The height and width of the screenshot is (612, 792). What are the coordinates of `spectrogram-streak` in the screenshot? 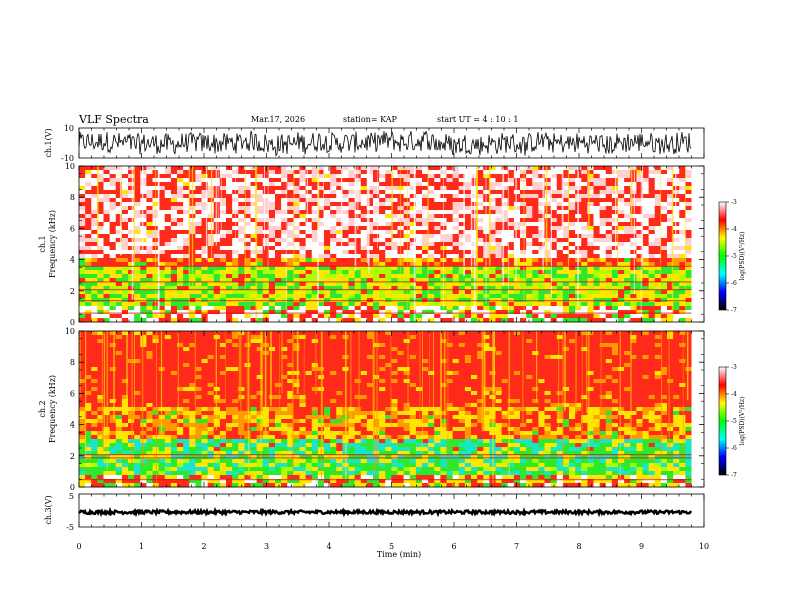 It's located at (264, 208).